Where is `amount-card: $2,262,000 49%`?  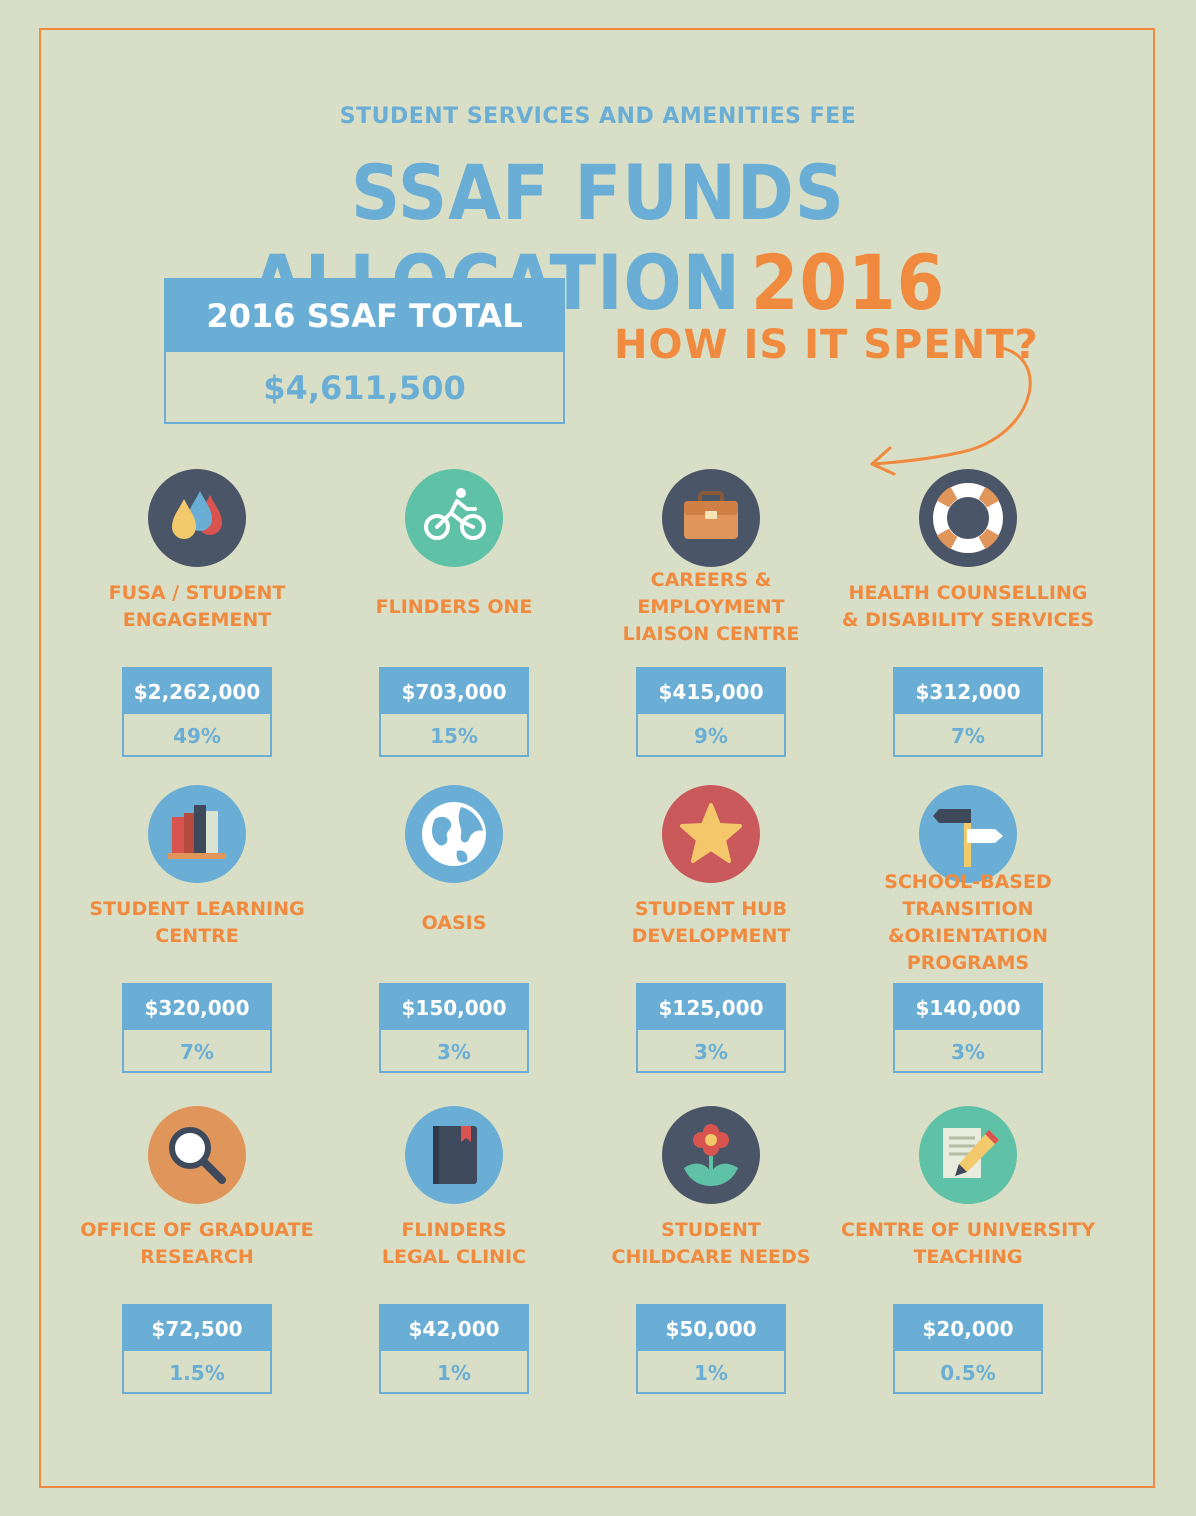 amount-card: $2,262,000 49% is located at coordinates (197, 712).